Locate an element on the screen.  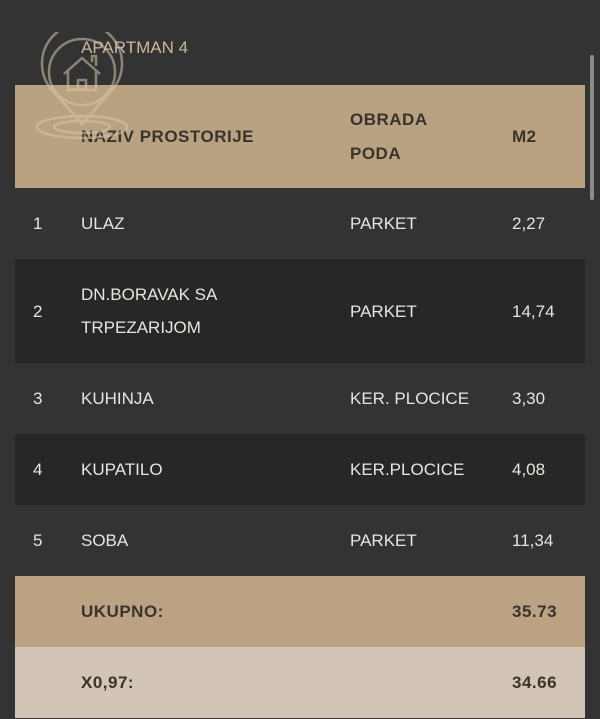
row-num: 3 is located at coordinates (38, 398).